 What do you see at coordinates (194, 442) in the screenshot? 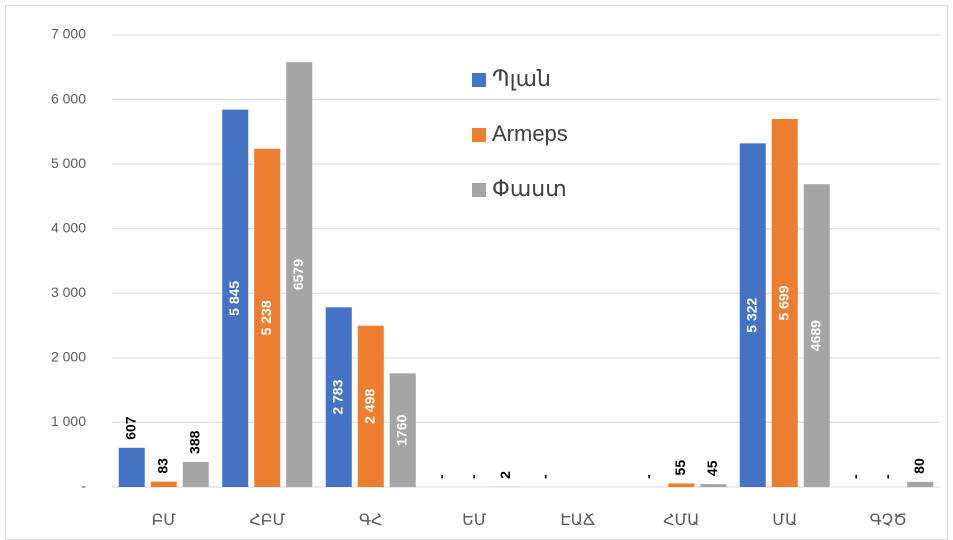
I see `value-label: 388` at bounding box center [194, 442].